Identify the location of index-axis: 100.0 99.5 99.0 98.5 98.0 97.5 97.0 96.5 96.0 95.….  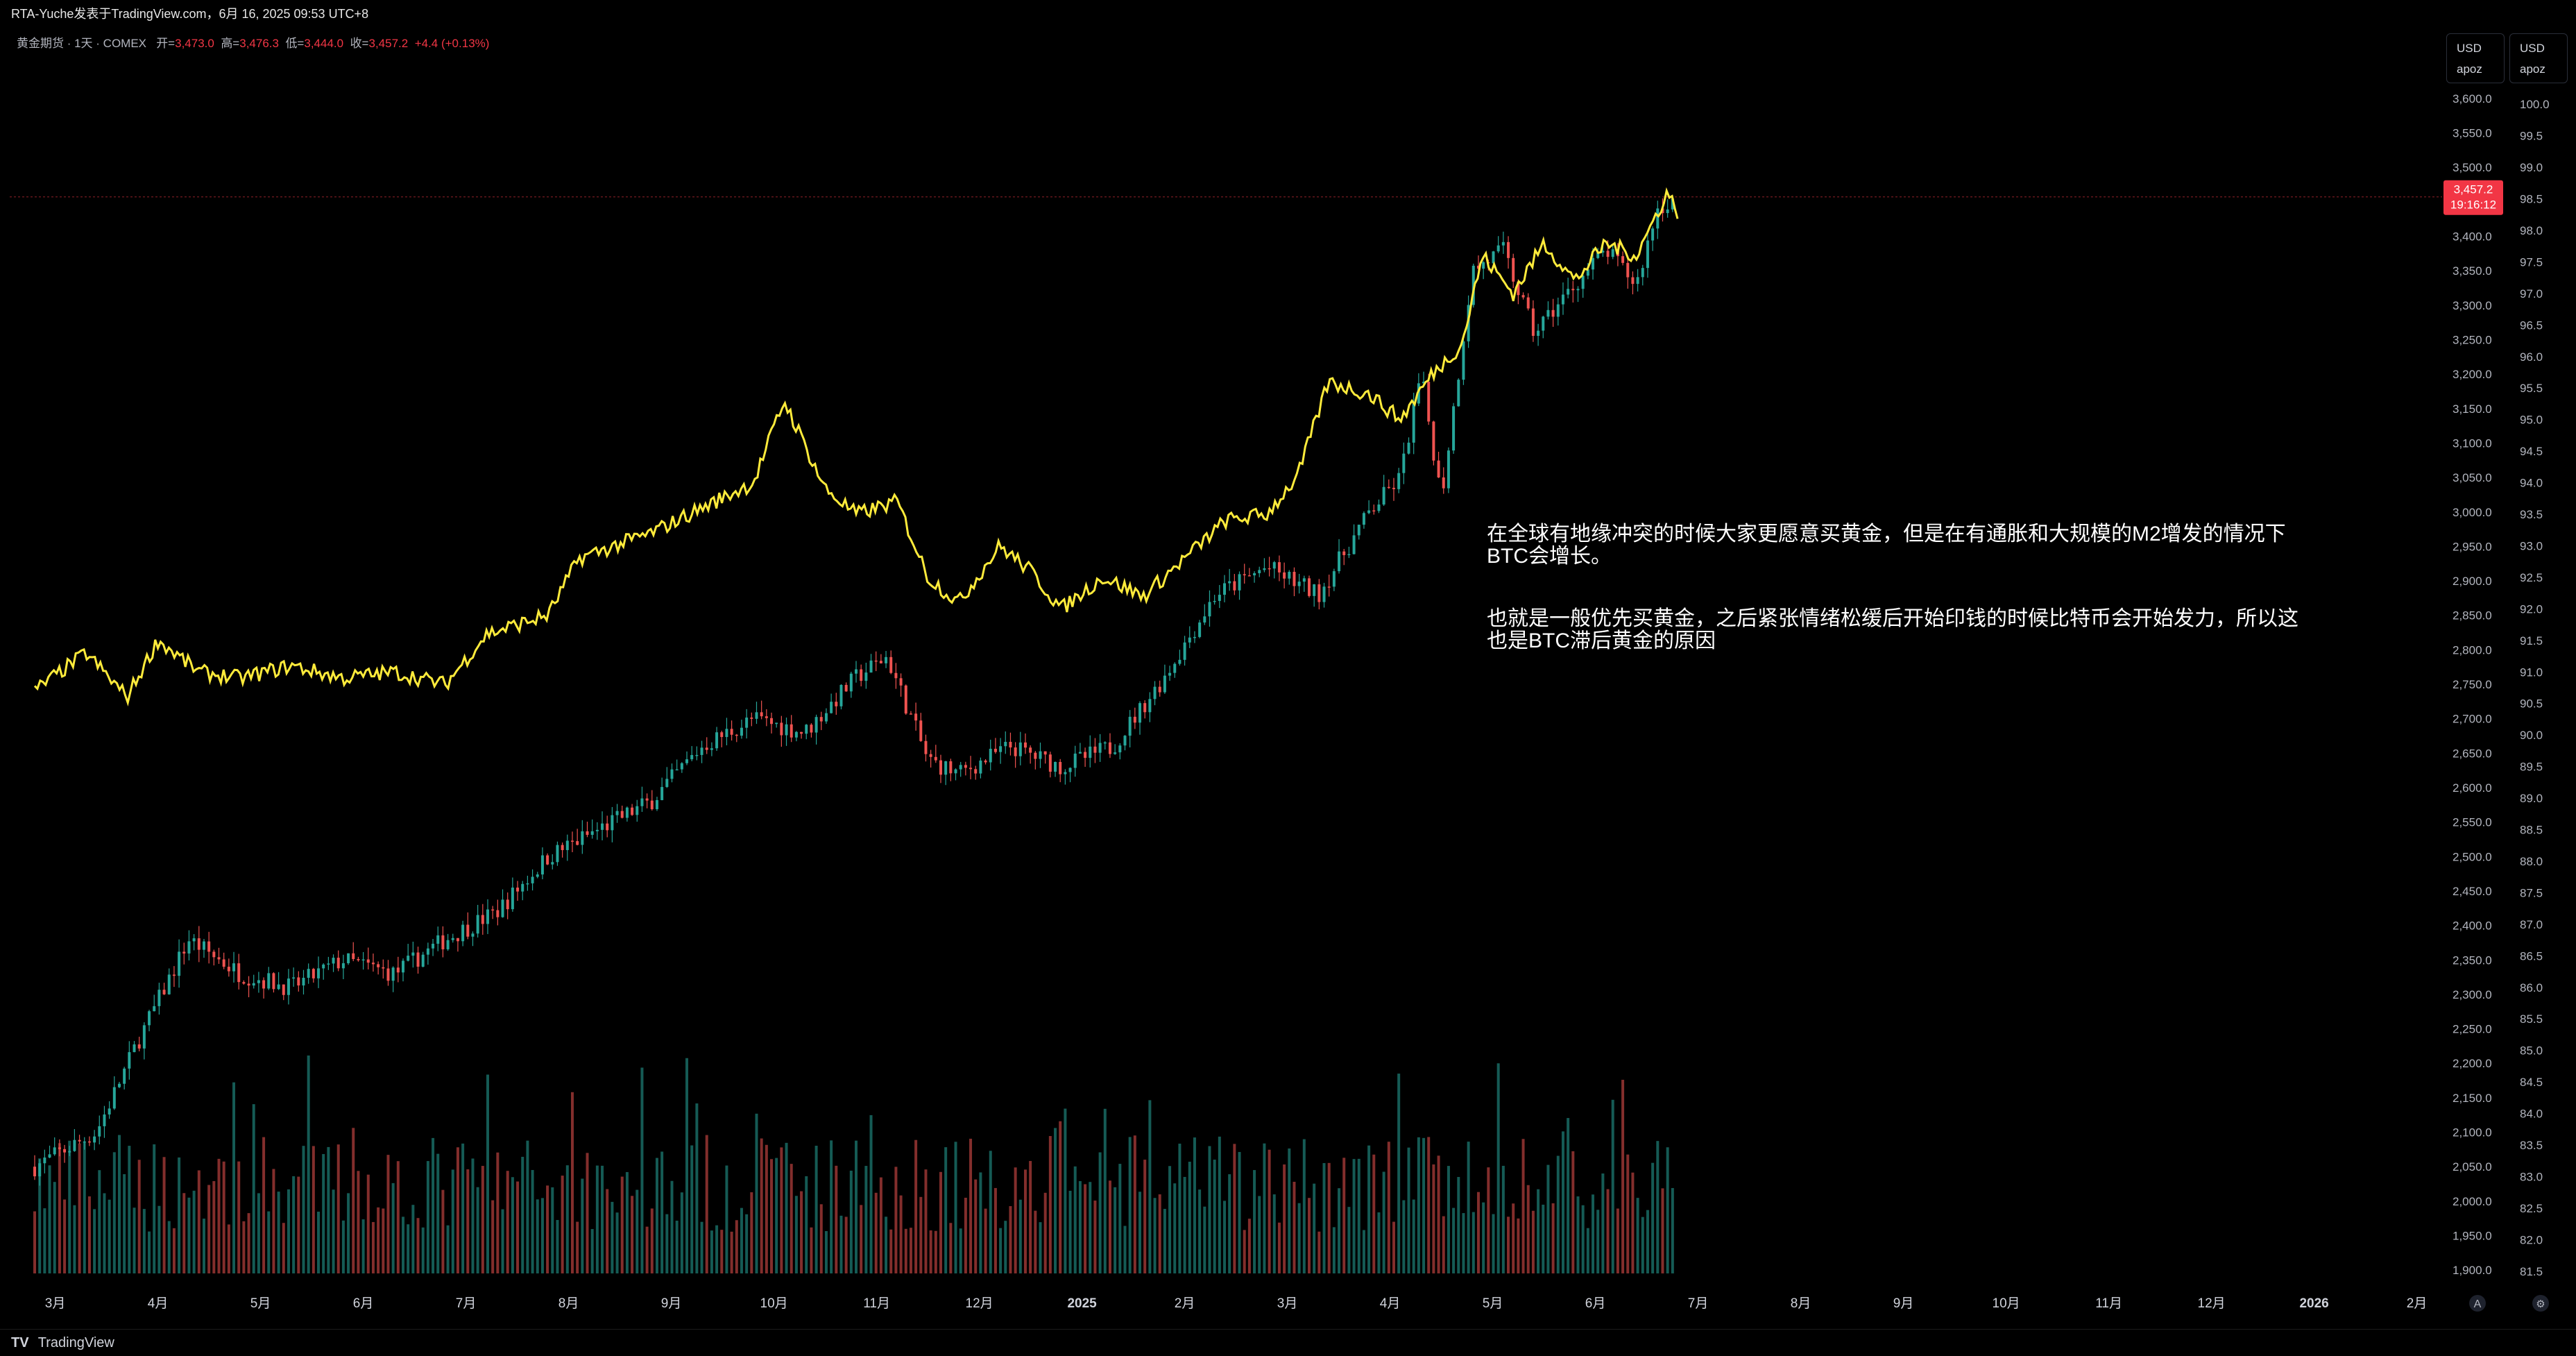
(2535, 688).